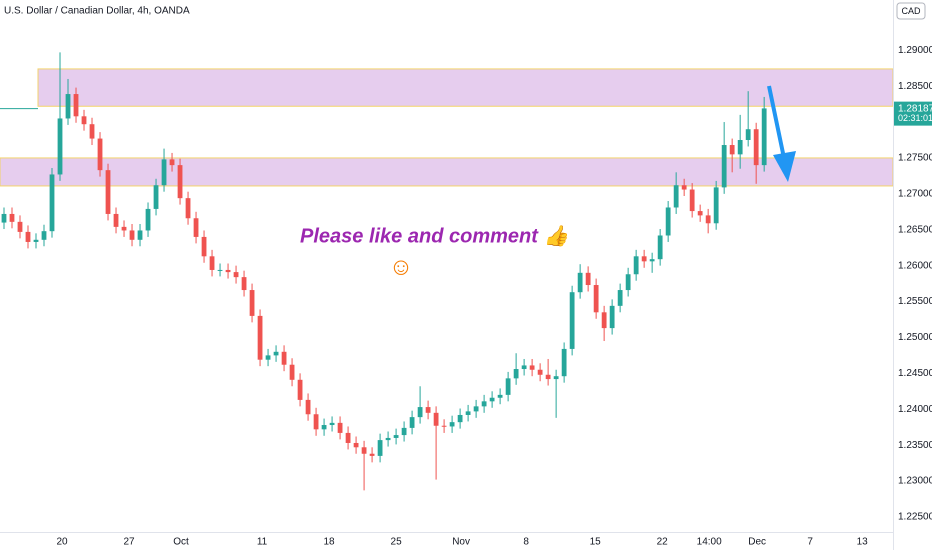 The height and width of the screenshot is (550, 932). What do you see at coordinates (915, 265) in the screenshot?
I see `y-tick-label: 1.26000` at bounding box center [915, 265].